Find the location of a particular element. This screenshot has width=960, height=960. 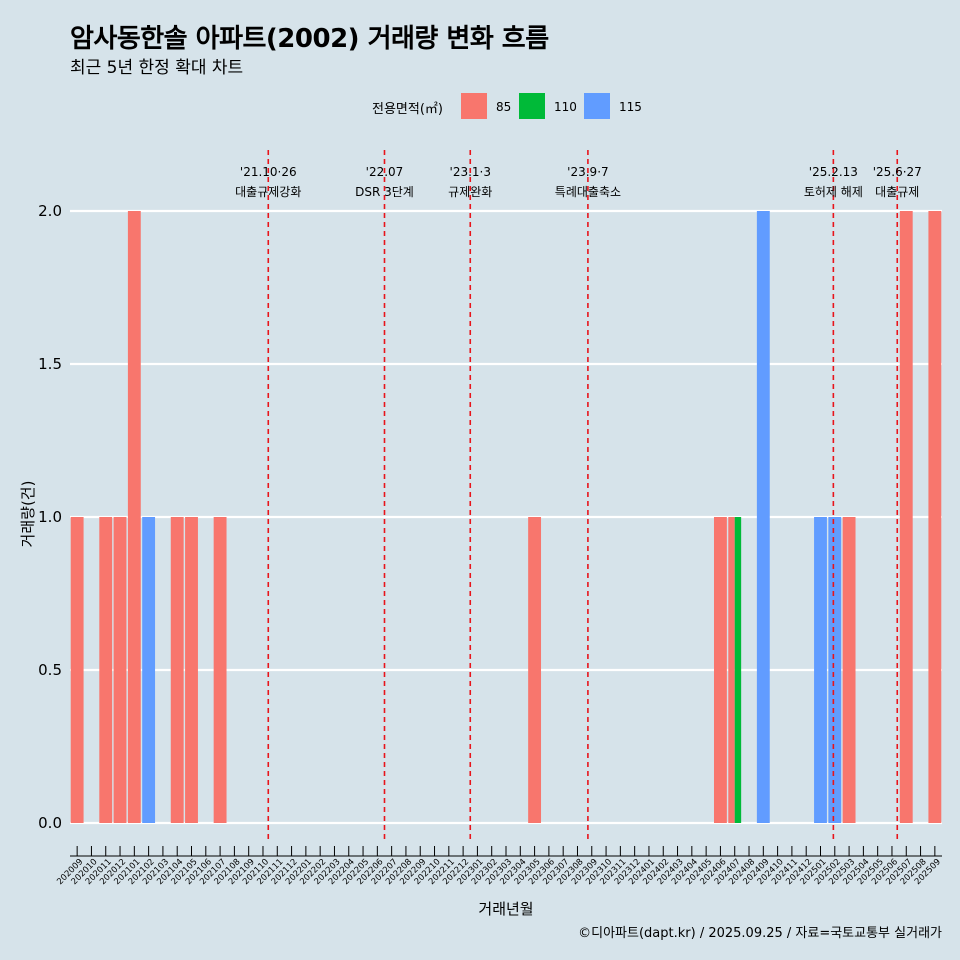

event-name-label: 특례대출축소 is located at coordinates (588, 192).